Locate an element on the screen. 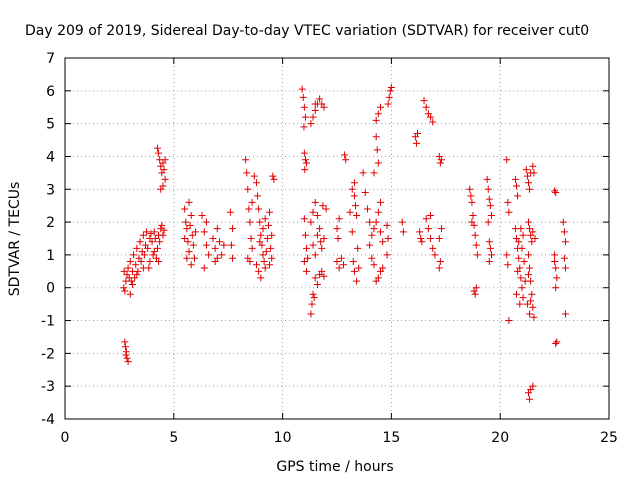  y-tick-label: -4 is located at coordinates (48, 420).